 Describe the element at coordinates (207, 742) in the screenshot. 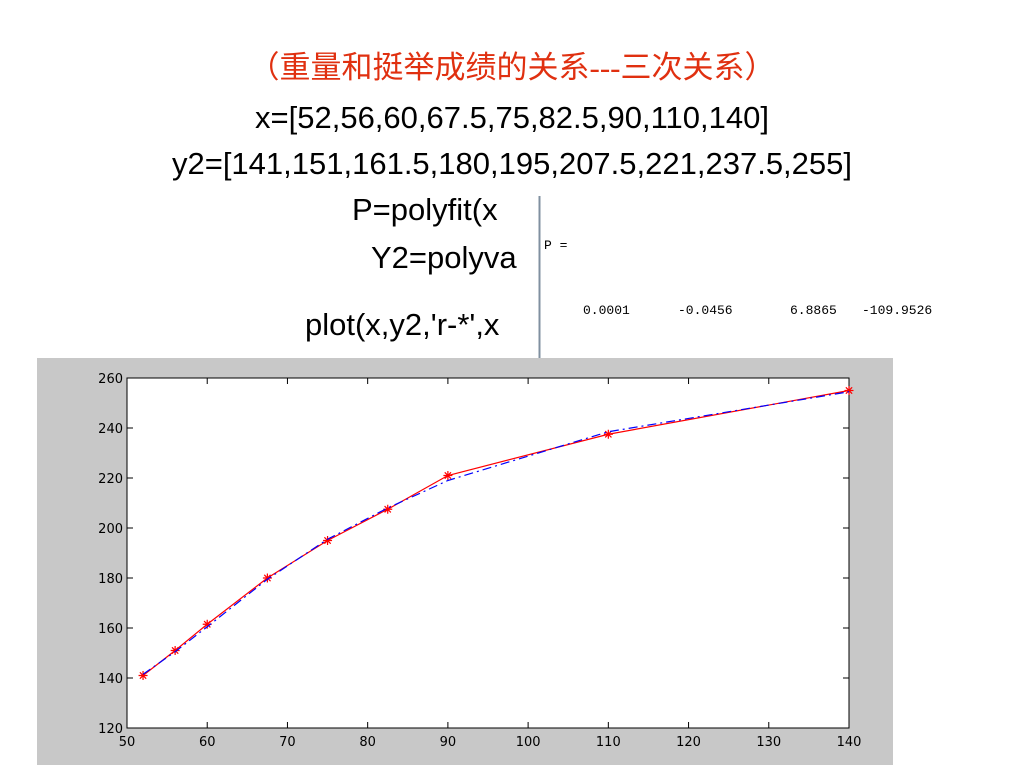

I see `x-tick-label: 60` at that location.